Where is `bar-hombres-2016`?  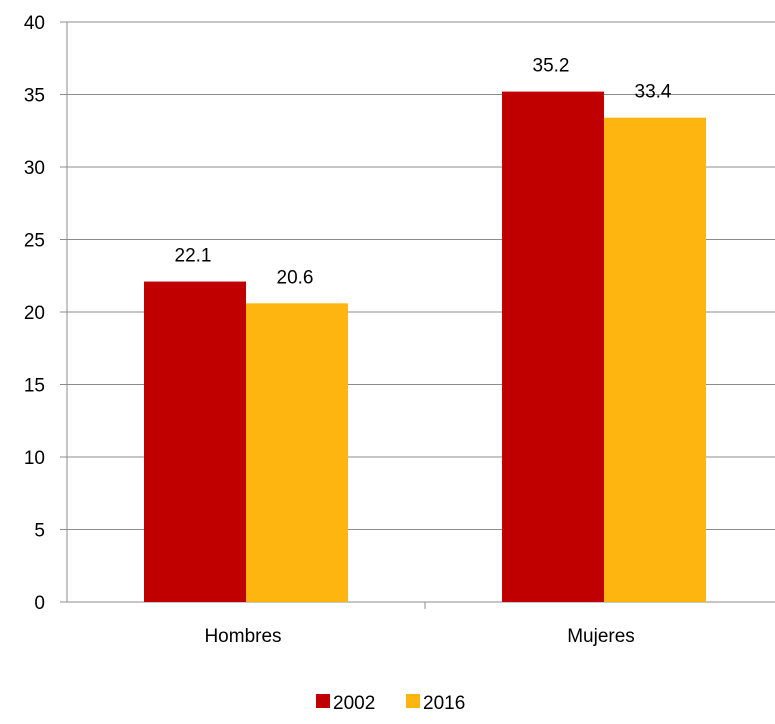 bar-hombres-2016 is located at coordinates (297, 452).